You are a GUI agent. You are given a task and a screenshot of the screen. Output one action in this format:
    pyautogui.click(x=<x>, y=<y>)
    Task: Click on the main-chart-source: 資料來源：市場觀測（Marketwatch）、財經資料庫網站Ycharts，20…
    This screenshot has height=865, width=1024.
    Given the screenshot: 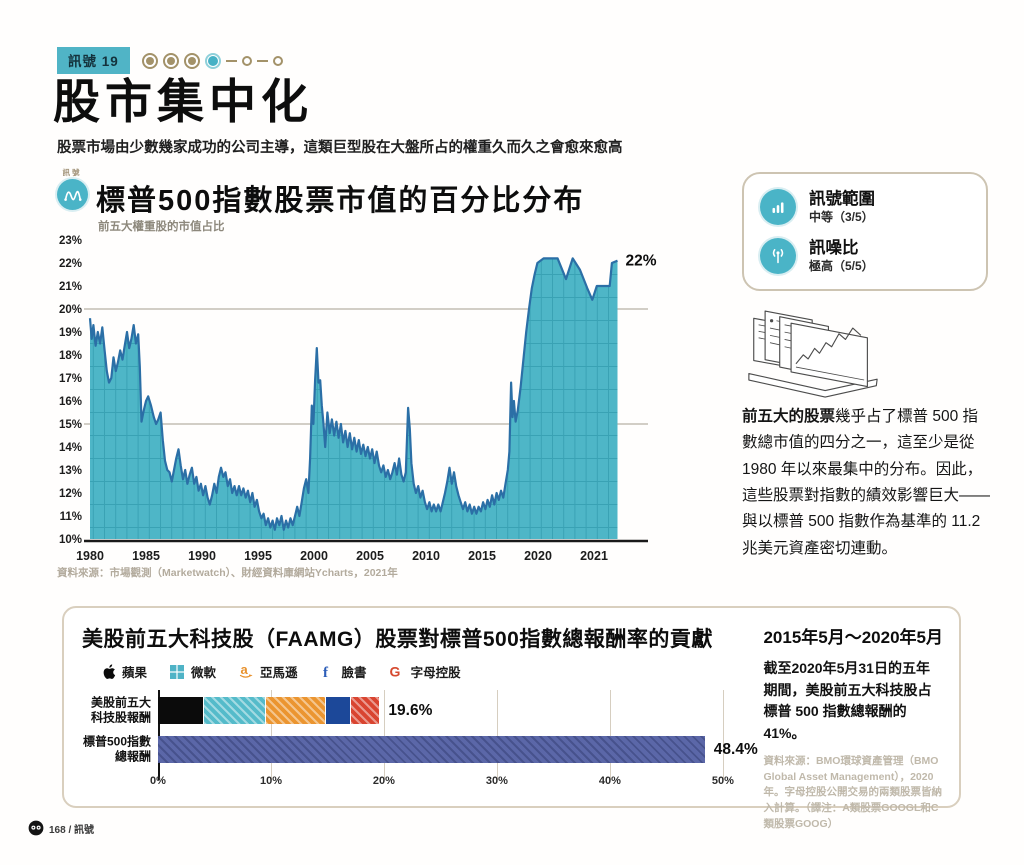 What is the action you would take?
    pyautogui.click(x=227, y=573)
    